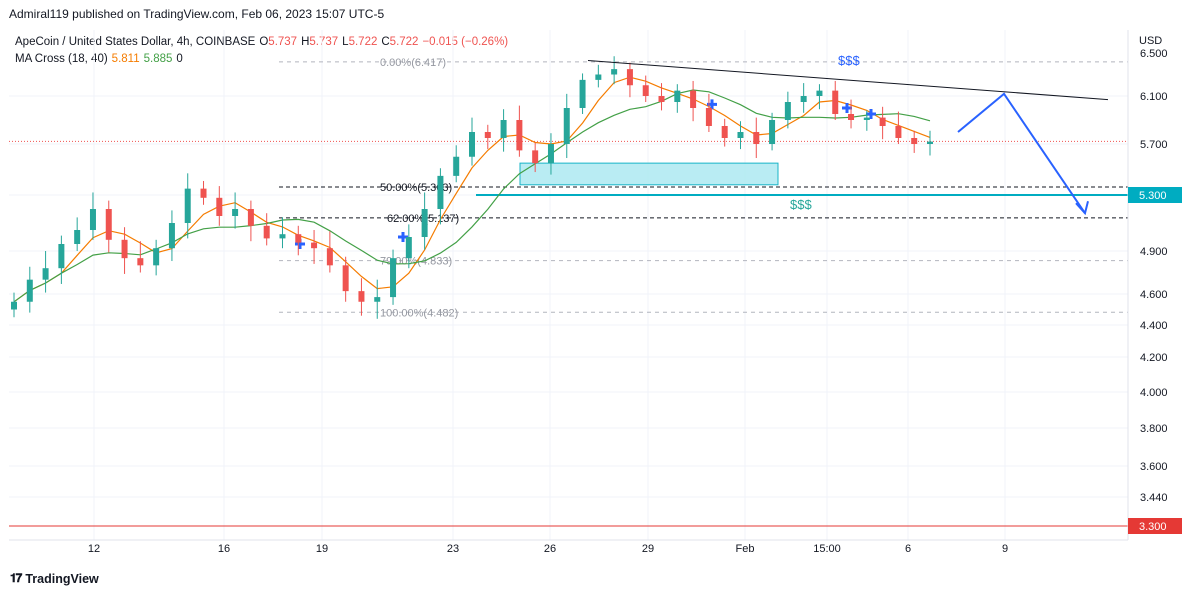  Describe the element at coordinates (745, 549) in the screenshot. I see `x-tick-label: Feb` at that location.